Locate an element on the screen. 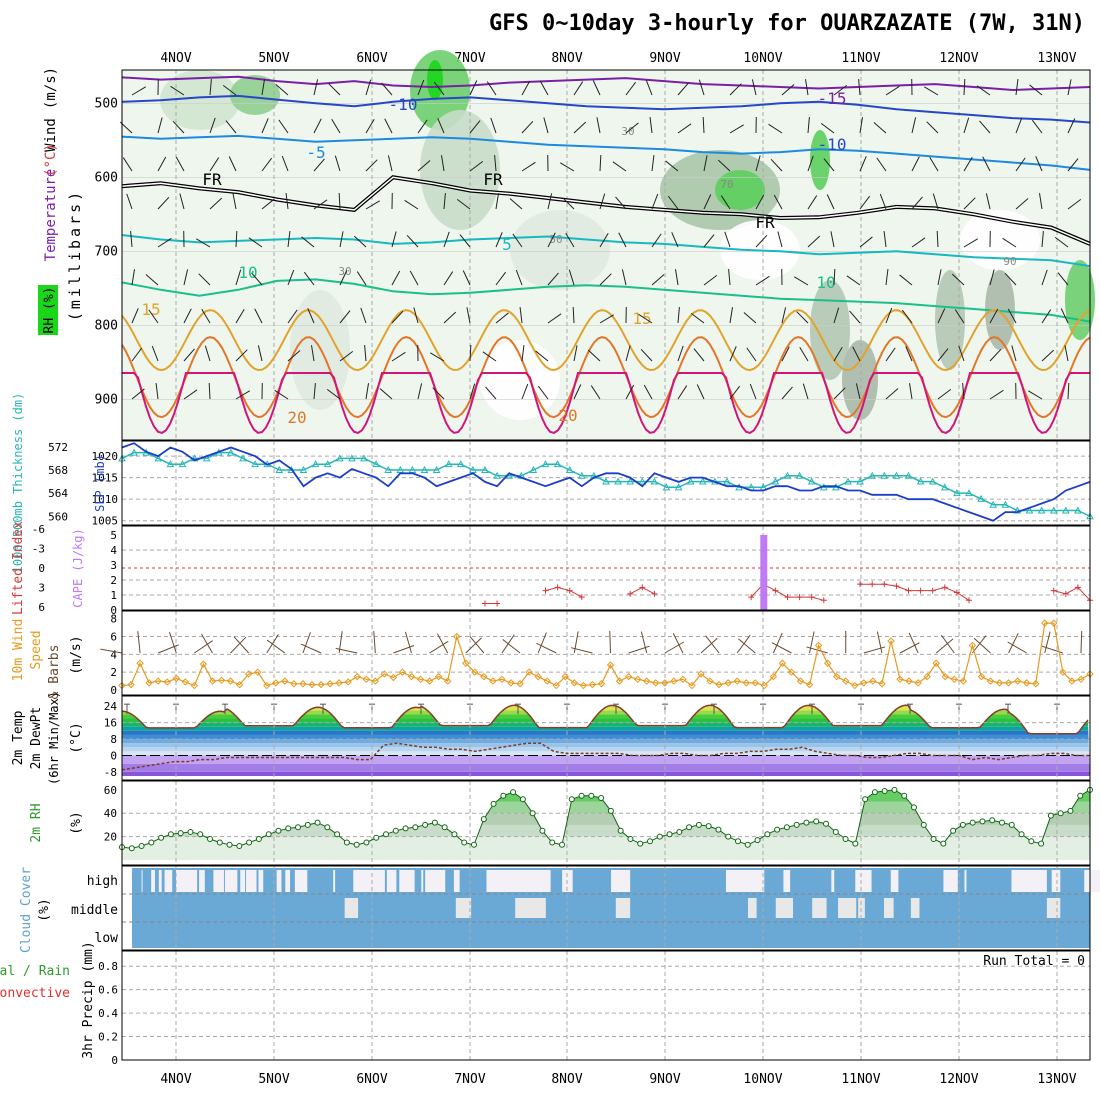 The width and height of the screenshot is (1100, 1100). slp-tick-label: 1010 is located at coordinates (105, 499).